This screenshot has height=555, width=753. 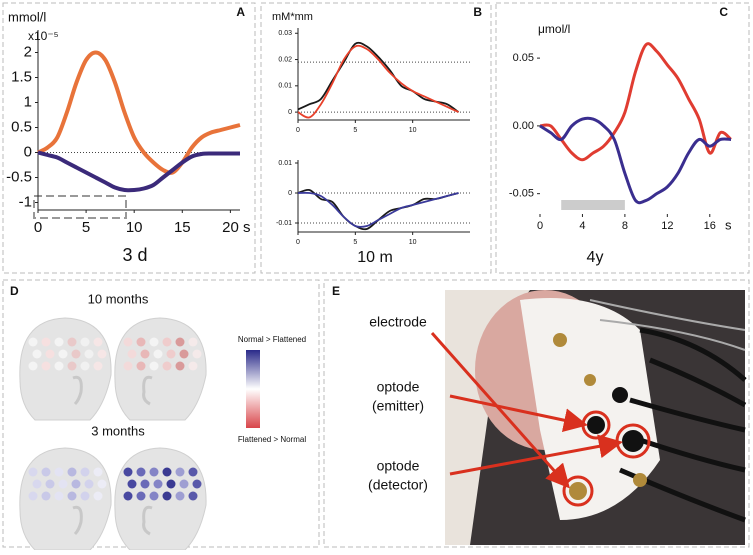 What do you see at coordinates (80, 207) in the screenshot?
I see `highlight-box` at bounding box center [80, 207].